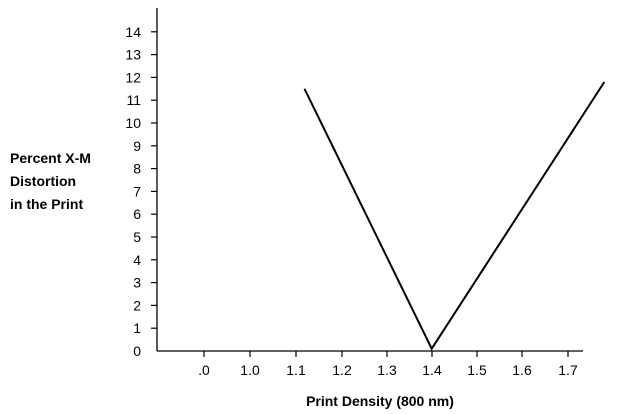 This screenshot has width=626, height=414. Describe the element at coordinates (568, 370) in the screenshot. I see `x-tick-label: 1.7` at that location.